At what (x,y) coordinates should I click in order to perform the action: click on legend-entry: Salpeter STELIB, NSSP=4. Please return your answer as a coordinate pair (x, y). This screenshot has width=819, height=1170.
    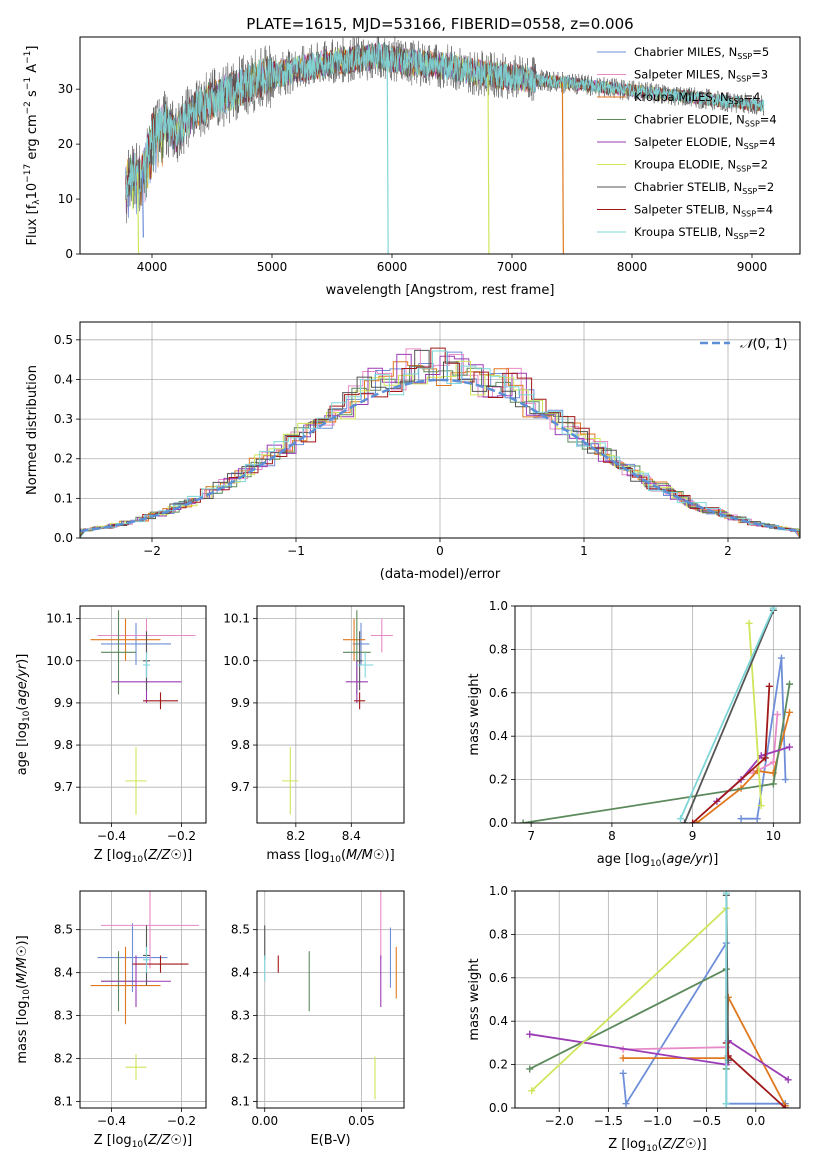
    Looking at the image, I should click on (703, 211).